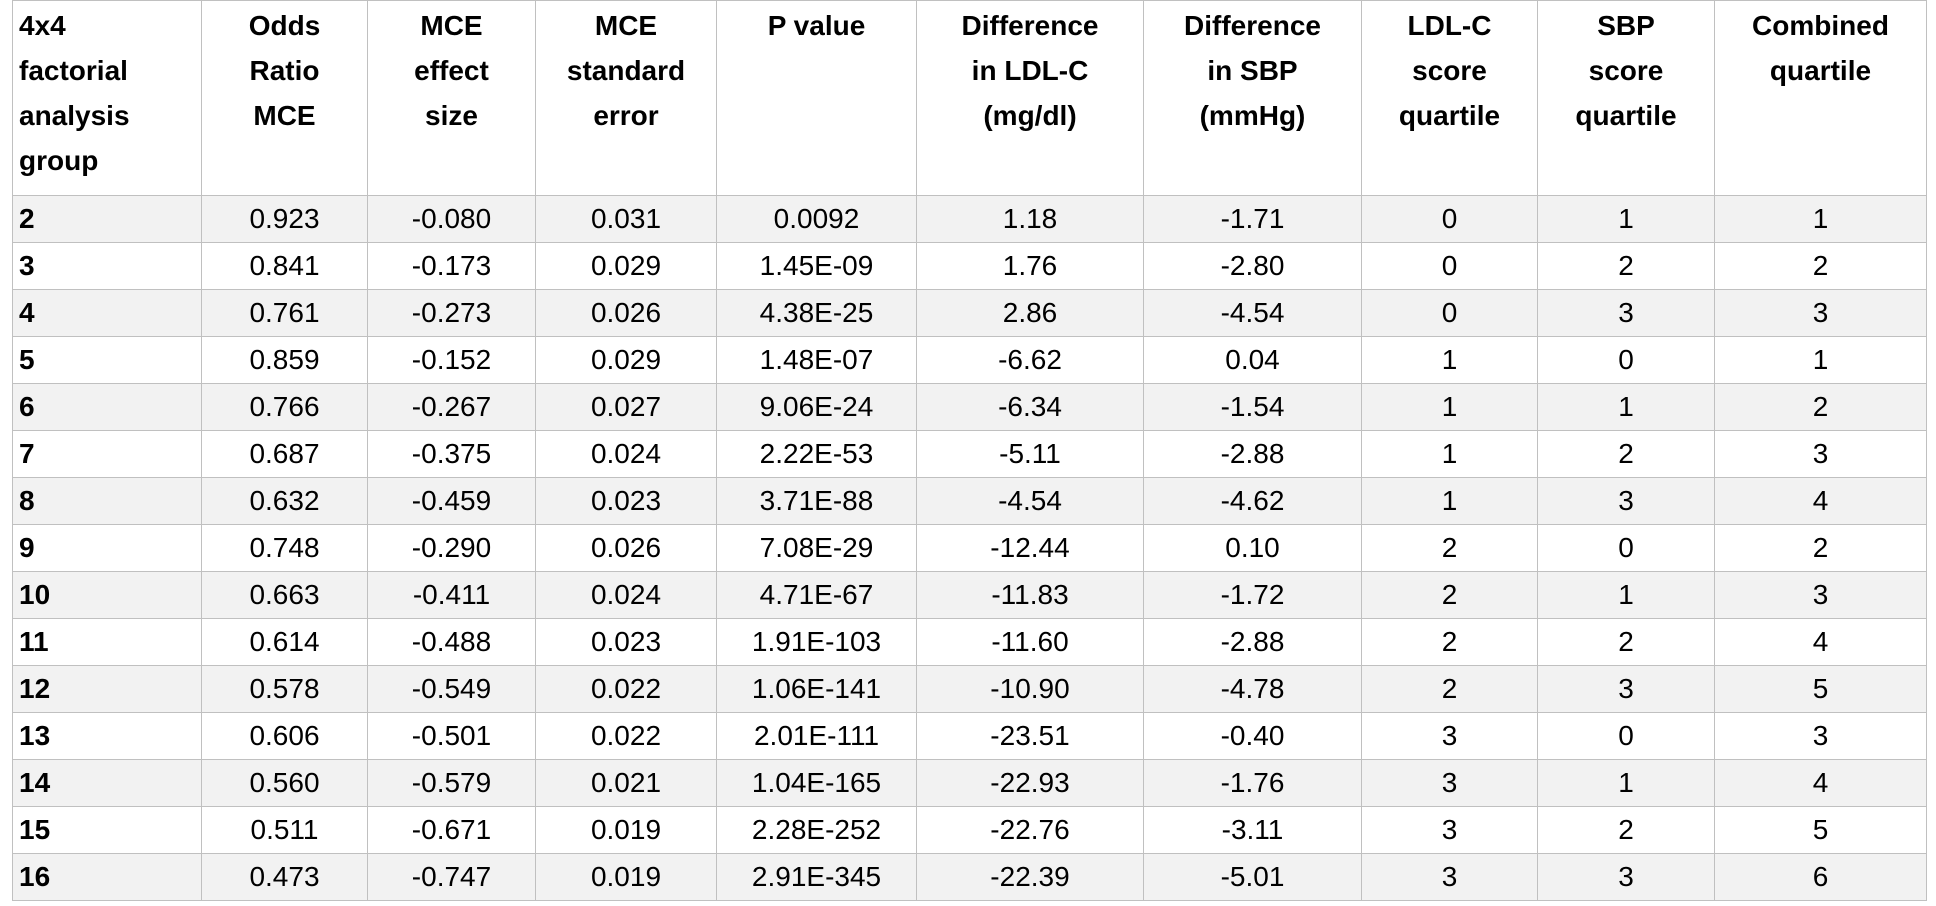 The height and width of the screenshot is (906, 1936). What do you see at coordinates (74, 115) in the screenshot?
I see `header-line: analysis` at bounding box center [74, 115].